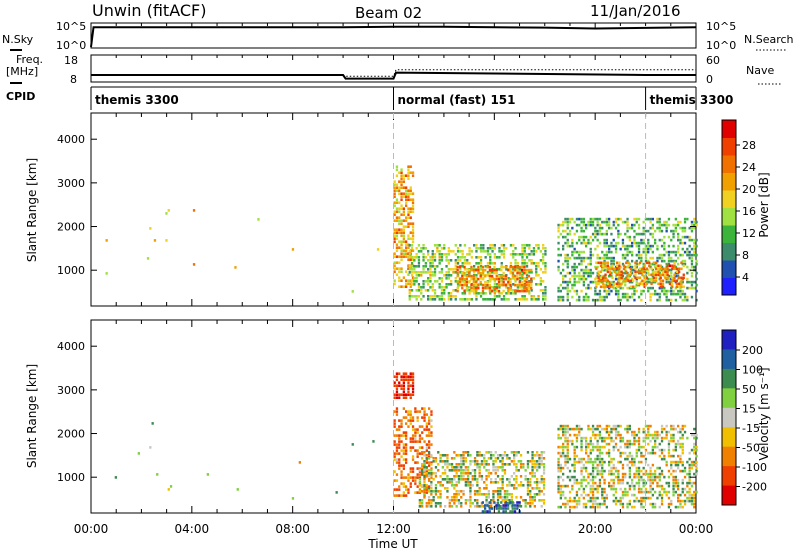 The image size is (800, 554). What do you see at coordinates (713, 60) in the screenshot?
I see `nave-tick-top: 60` at bounding box center [713, 60].